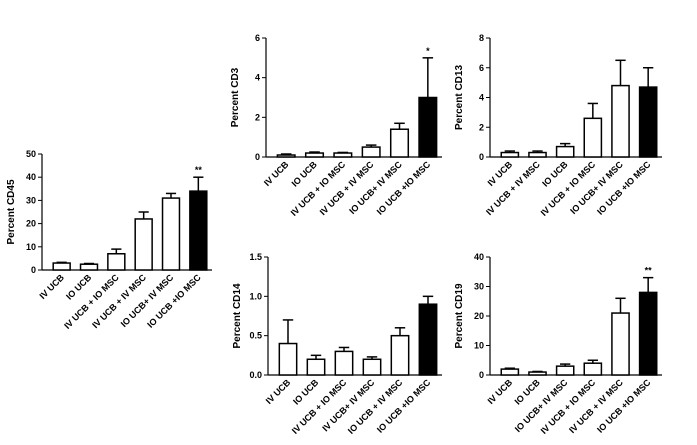  I want to click on y-axis-label: Percent CD14, so click(237, 315).